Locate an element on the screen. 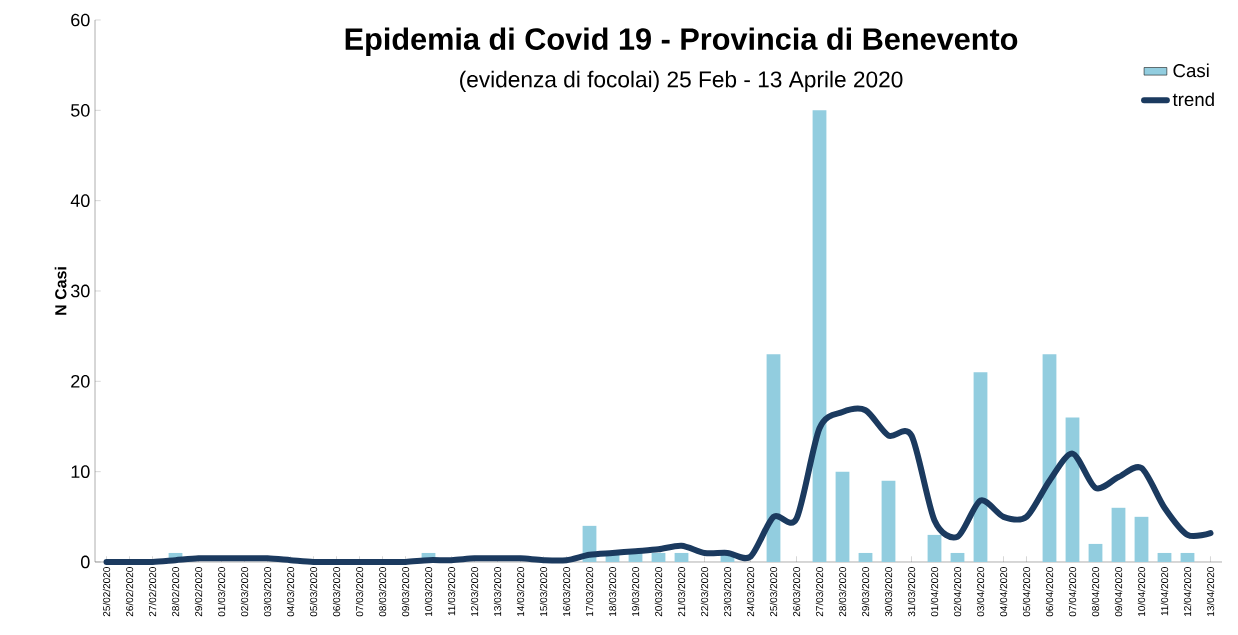 The width and height of the screenshot is (1238, 635). x-tick-label: 07/04/2020 is located at coordinates (1072, 592).